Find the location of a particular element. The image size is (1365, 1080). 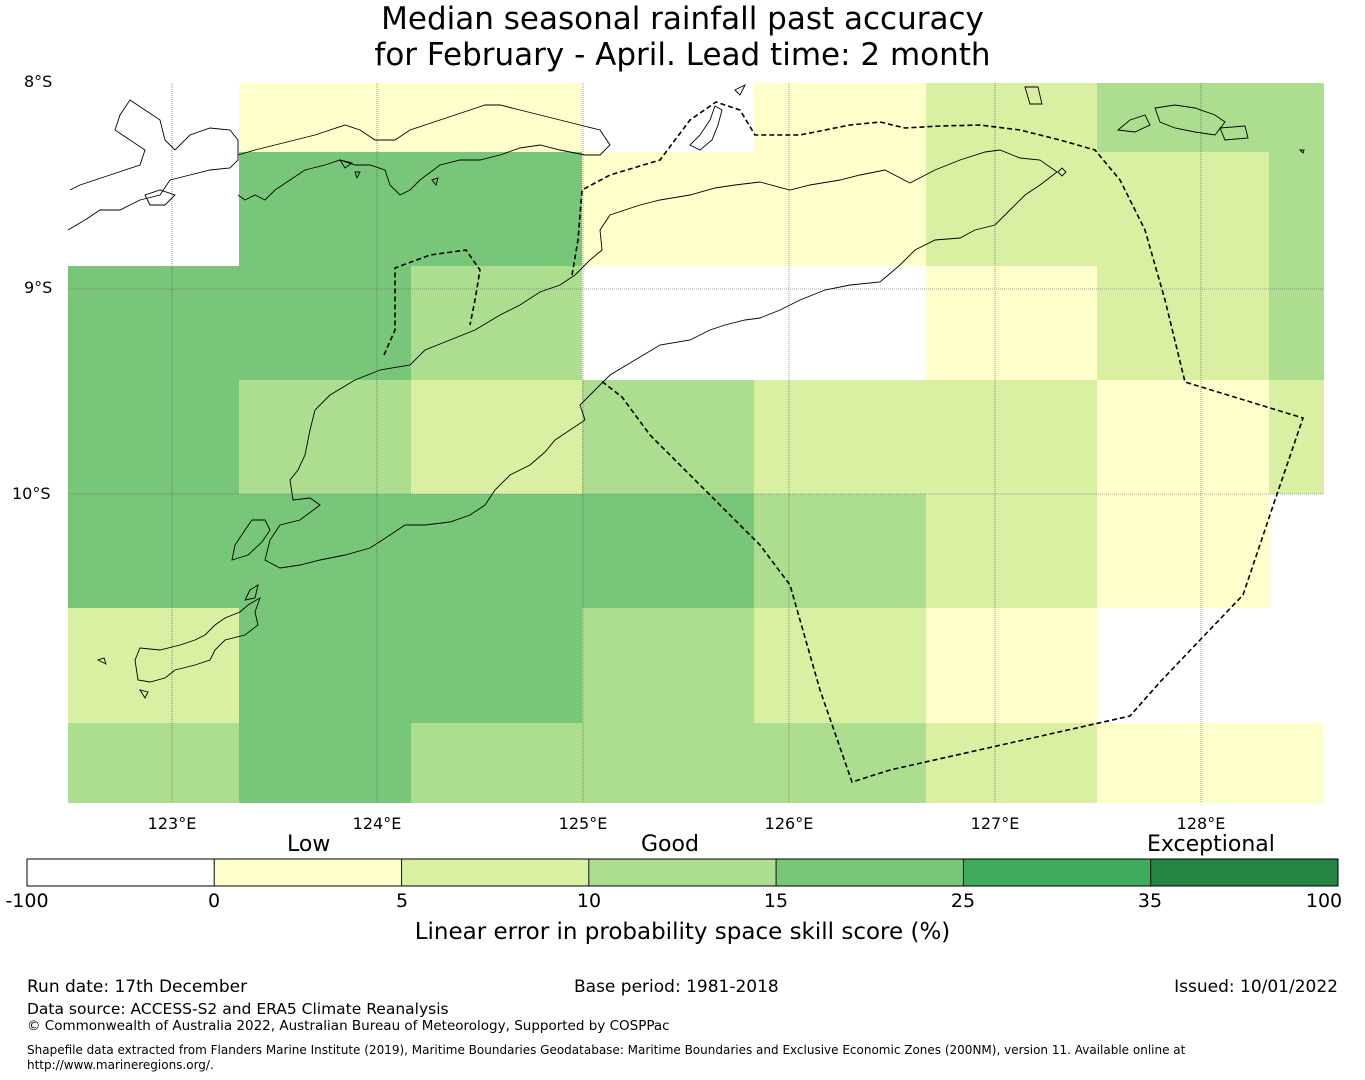

lat-label-8s: 8°S is located at coordinates (38, 81).